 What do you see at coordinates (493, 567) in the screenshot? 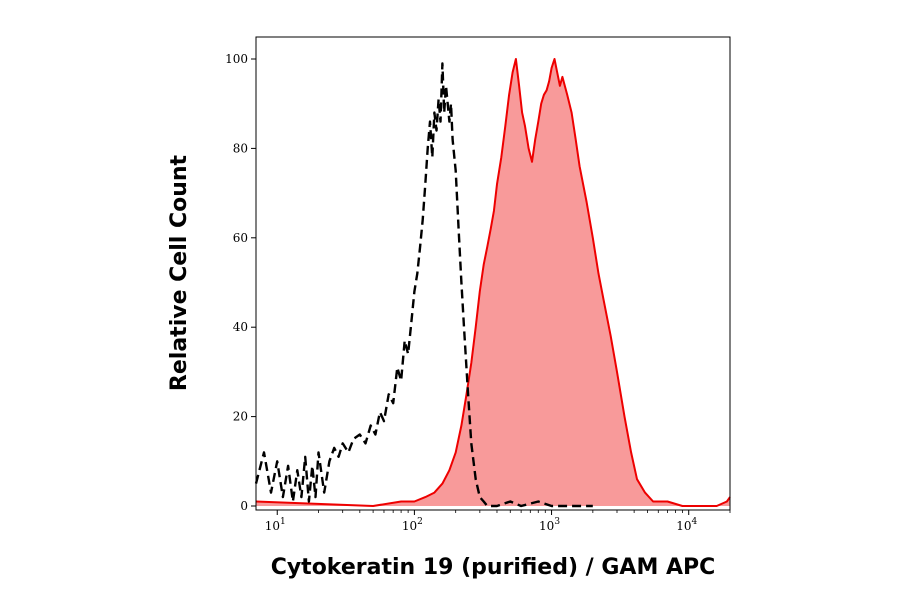
I see `x-axis-title: Cytokeratin 19 (purified) / GAM APC` at bounding box center [493, 567].